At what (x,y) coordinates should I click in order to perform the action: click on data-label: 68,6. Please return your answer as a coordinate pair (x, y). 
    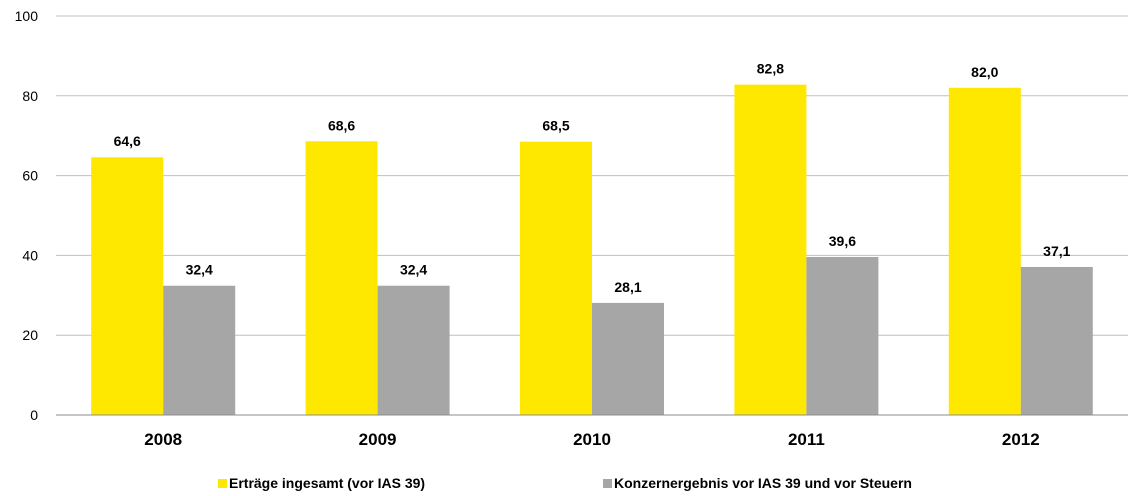
    Looking at the image, I should click on (341, 125).